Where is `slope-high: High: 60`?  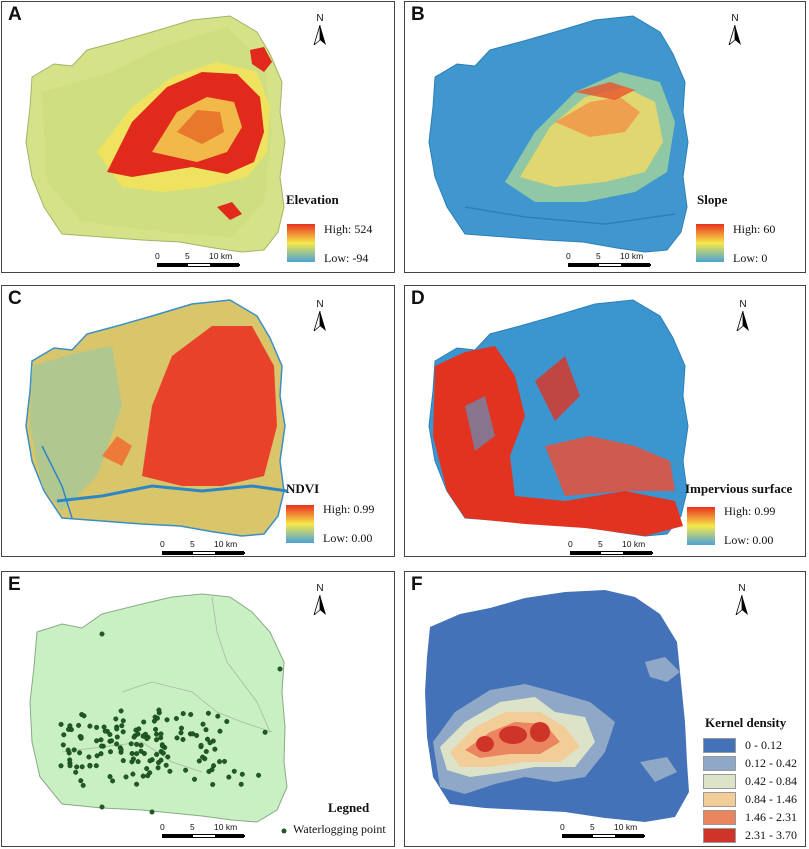
slope-high: High: 60 is located at coordinates (754, 229).